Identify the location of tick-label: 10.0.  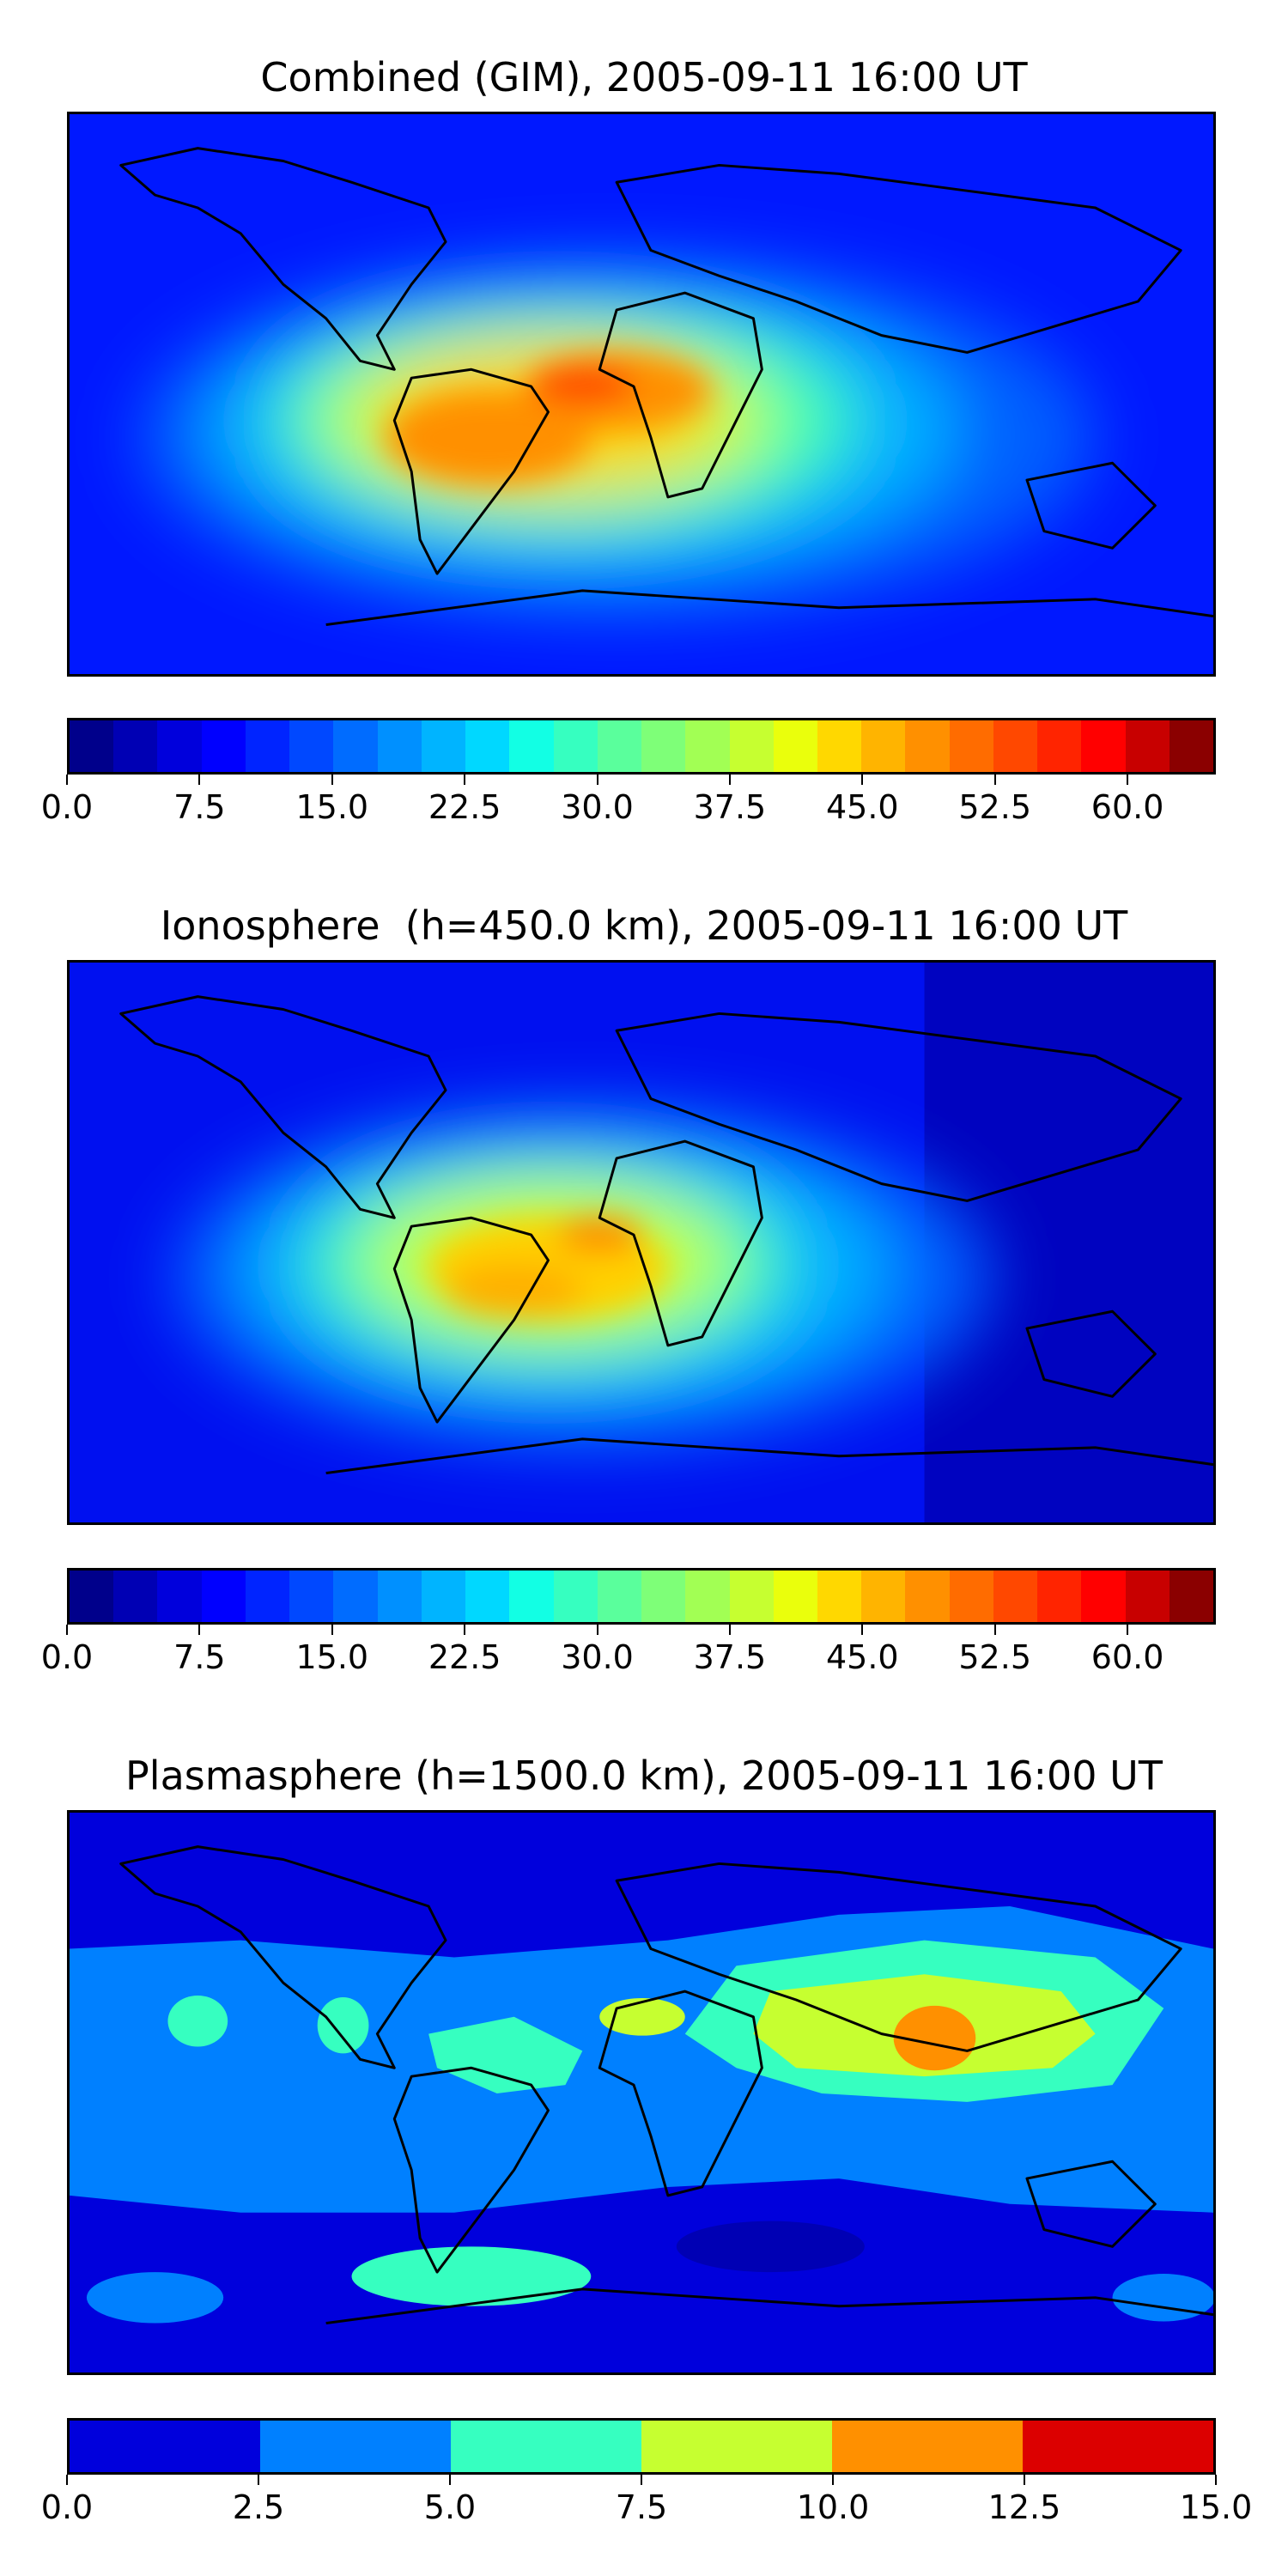
(833, 2507).